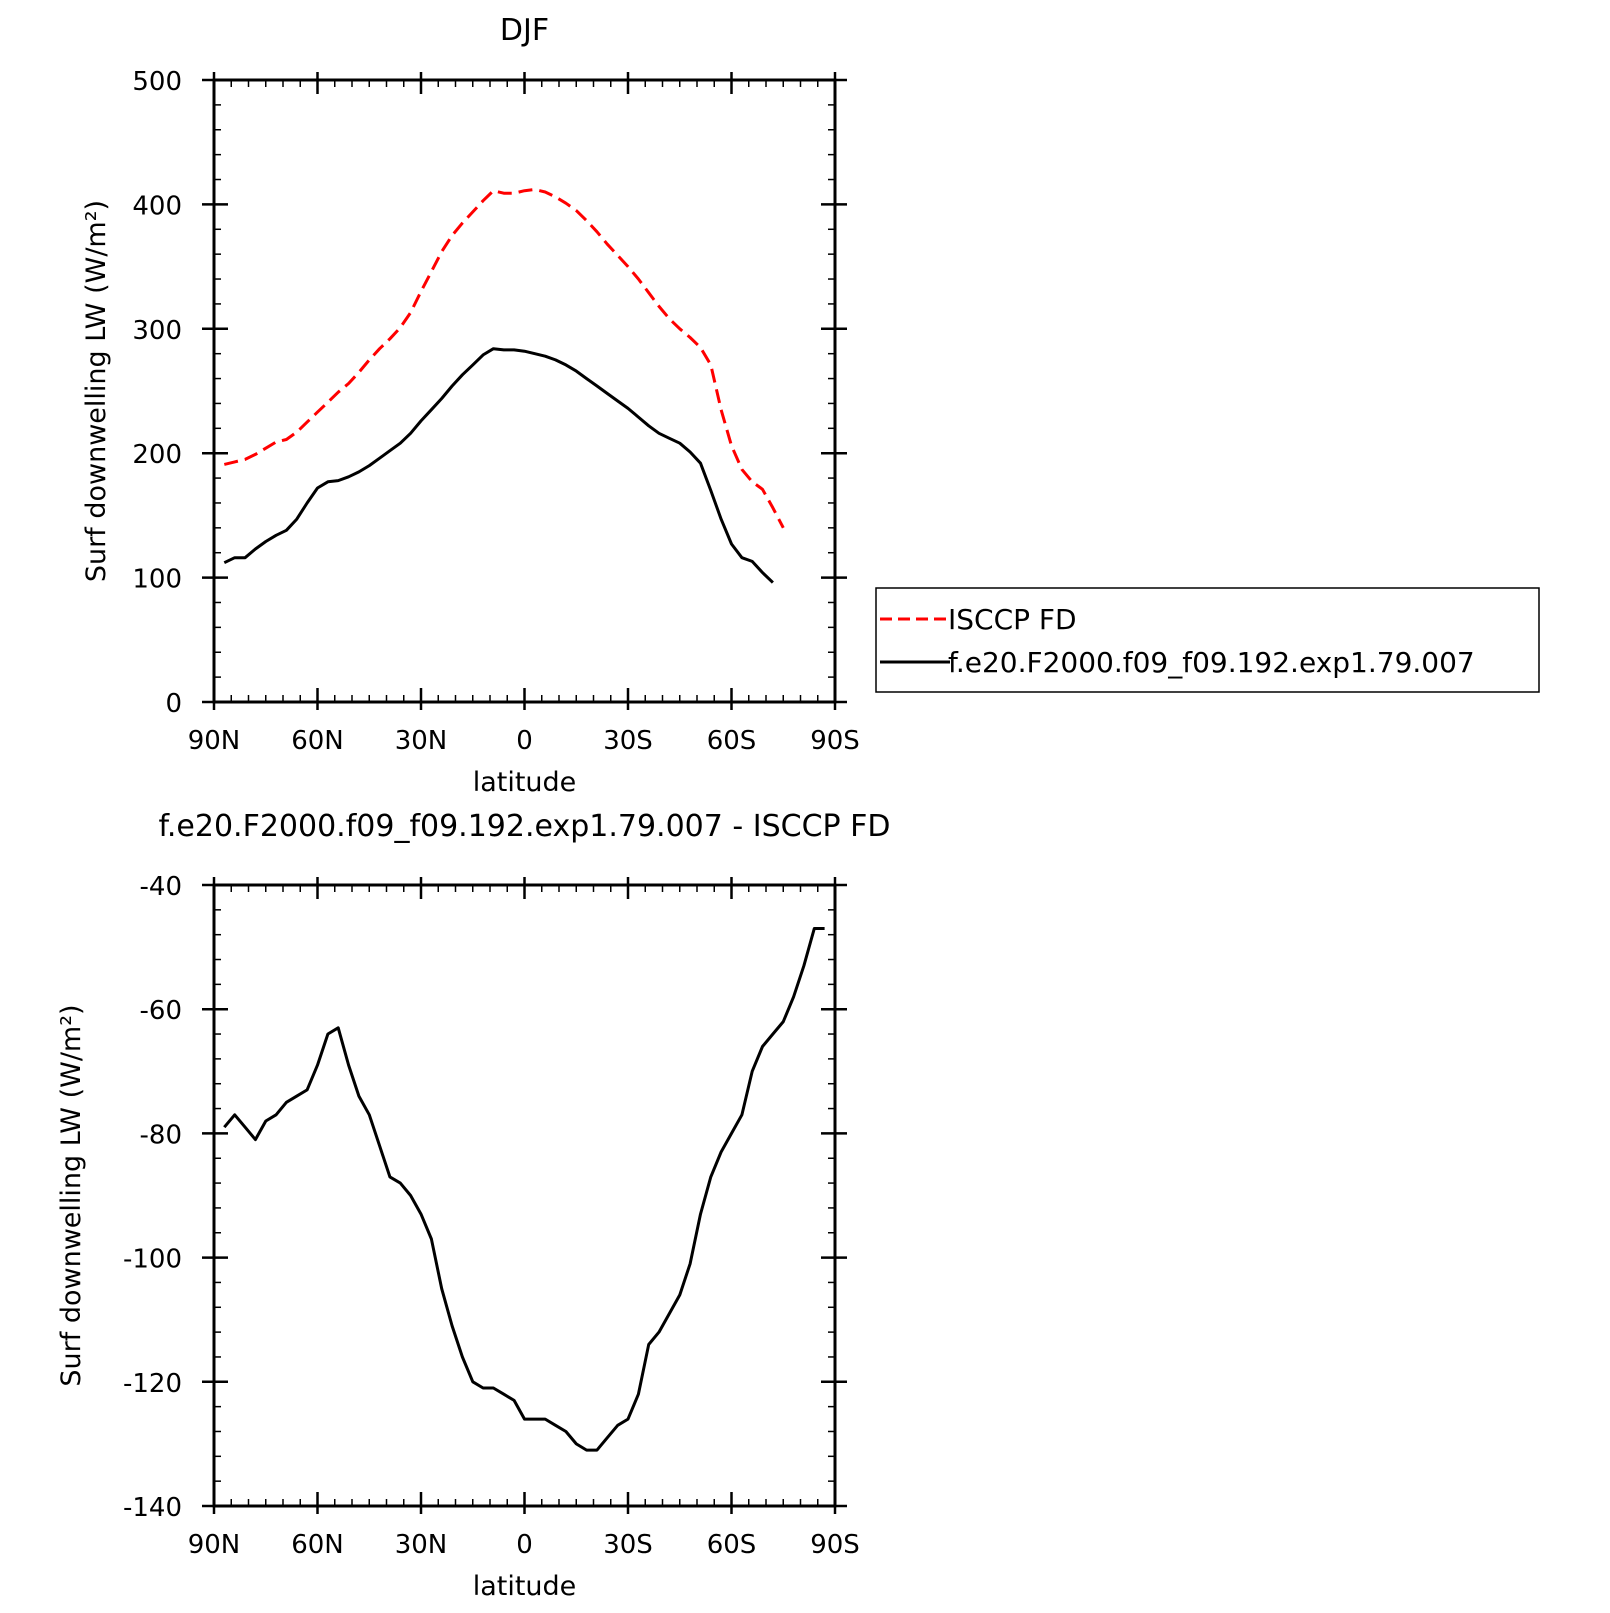 The height and width of the screenshot is (1613, 1610). What do you see at coordinates (1211, 662) in the screenshot?
I see `legend-label-model: f.e20.F2000.f09_f09.192.exp1.79.007` at bounding box center [1211, 662].